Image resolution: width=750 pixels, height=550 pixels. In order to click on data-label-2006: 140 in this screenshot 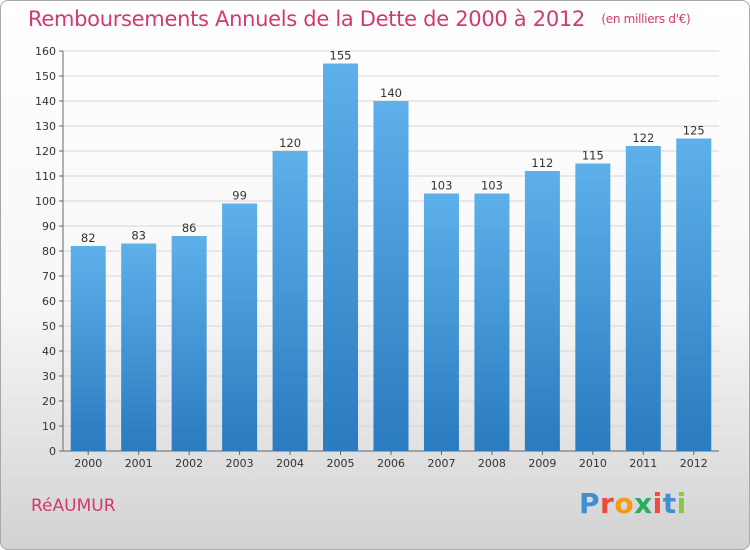, I will do `click(391, 93)`.